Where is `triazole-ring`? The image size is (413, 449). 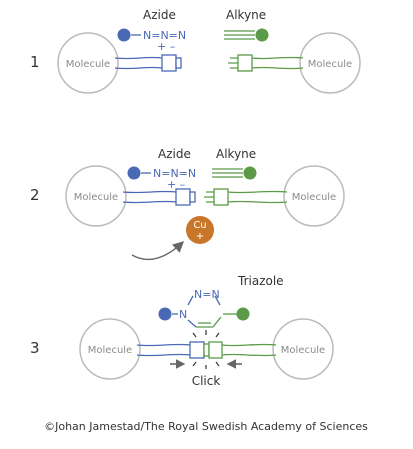 triazole-ring is located at coordinates (204, 311).